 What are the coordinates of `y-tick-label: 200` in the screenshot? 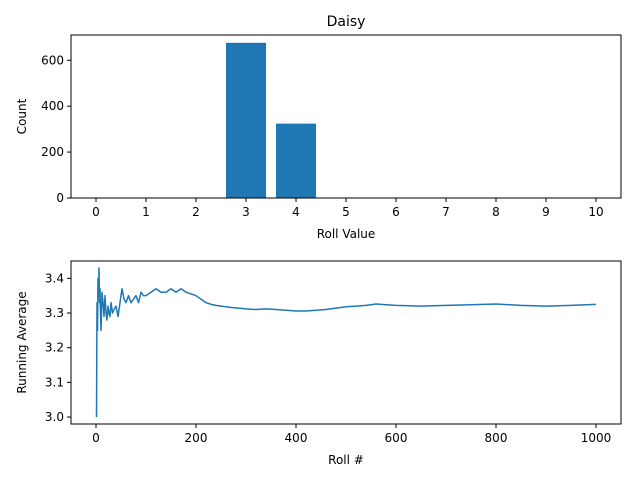 It's located at (52, 152).